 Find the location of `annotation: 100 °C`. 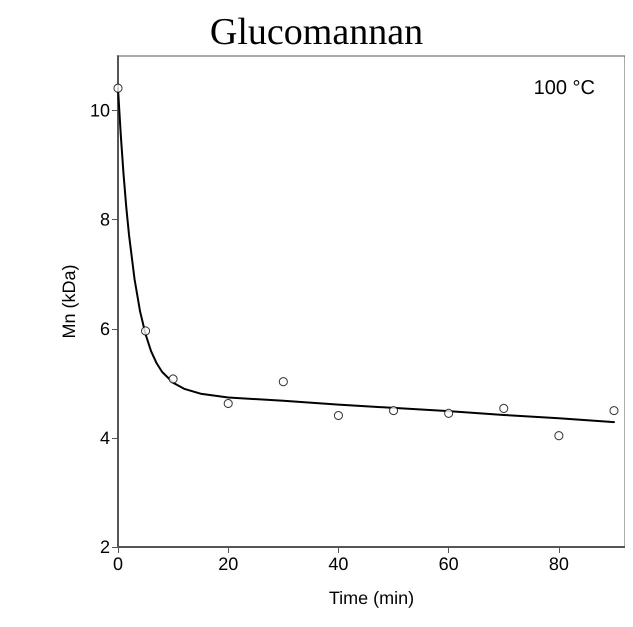

annotation: 100 °C is located at coordinates (565, 88).